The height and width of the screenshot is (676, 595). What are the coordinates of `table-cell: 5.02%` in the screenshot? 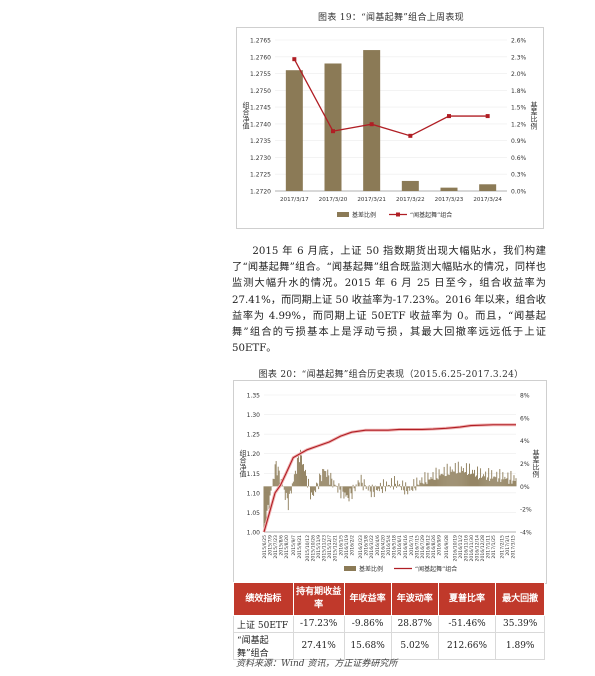 It's located at (414, 646).